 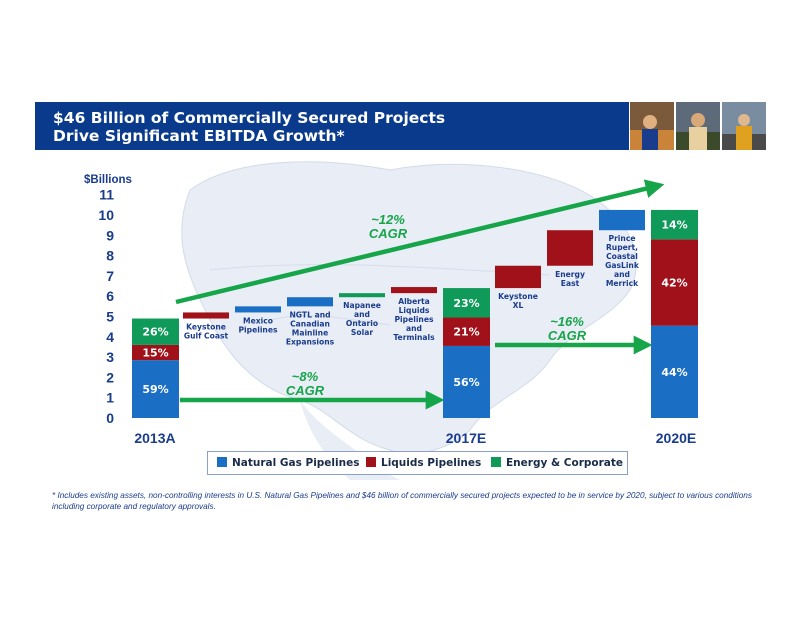 I want to click on waterfall-label: Mexico Pipelines, so click(x=258, y=325).